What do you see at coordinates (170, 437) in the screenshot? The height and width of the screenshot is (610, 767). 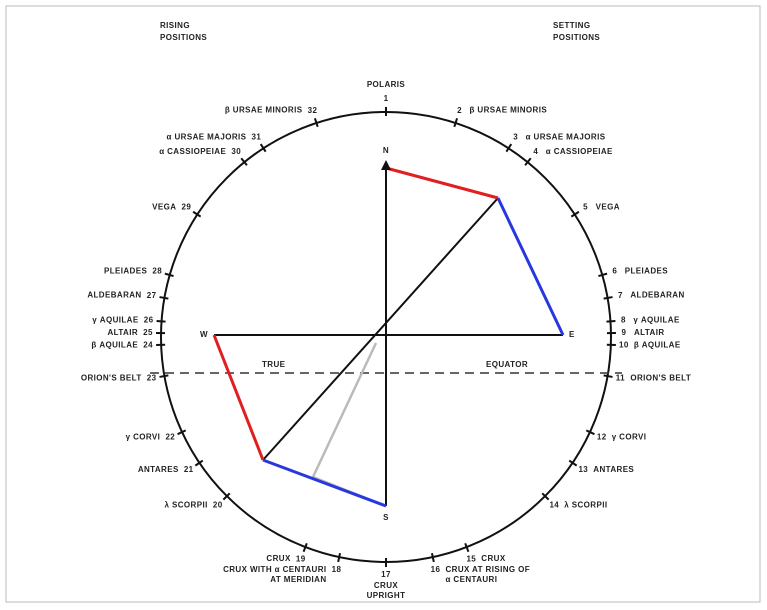 I see `point-number: 22` at bounding box center [170, 437].